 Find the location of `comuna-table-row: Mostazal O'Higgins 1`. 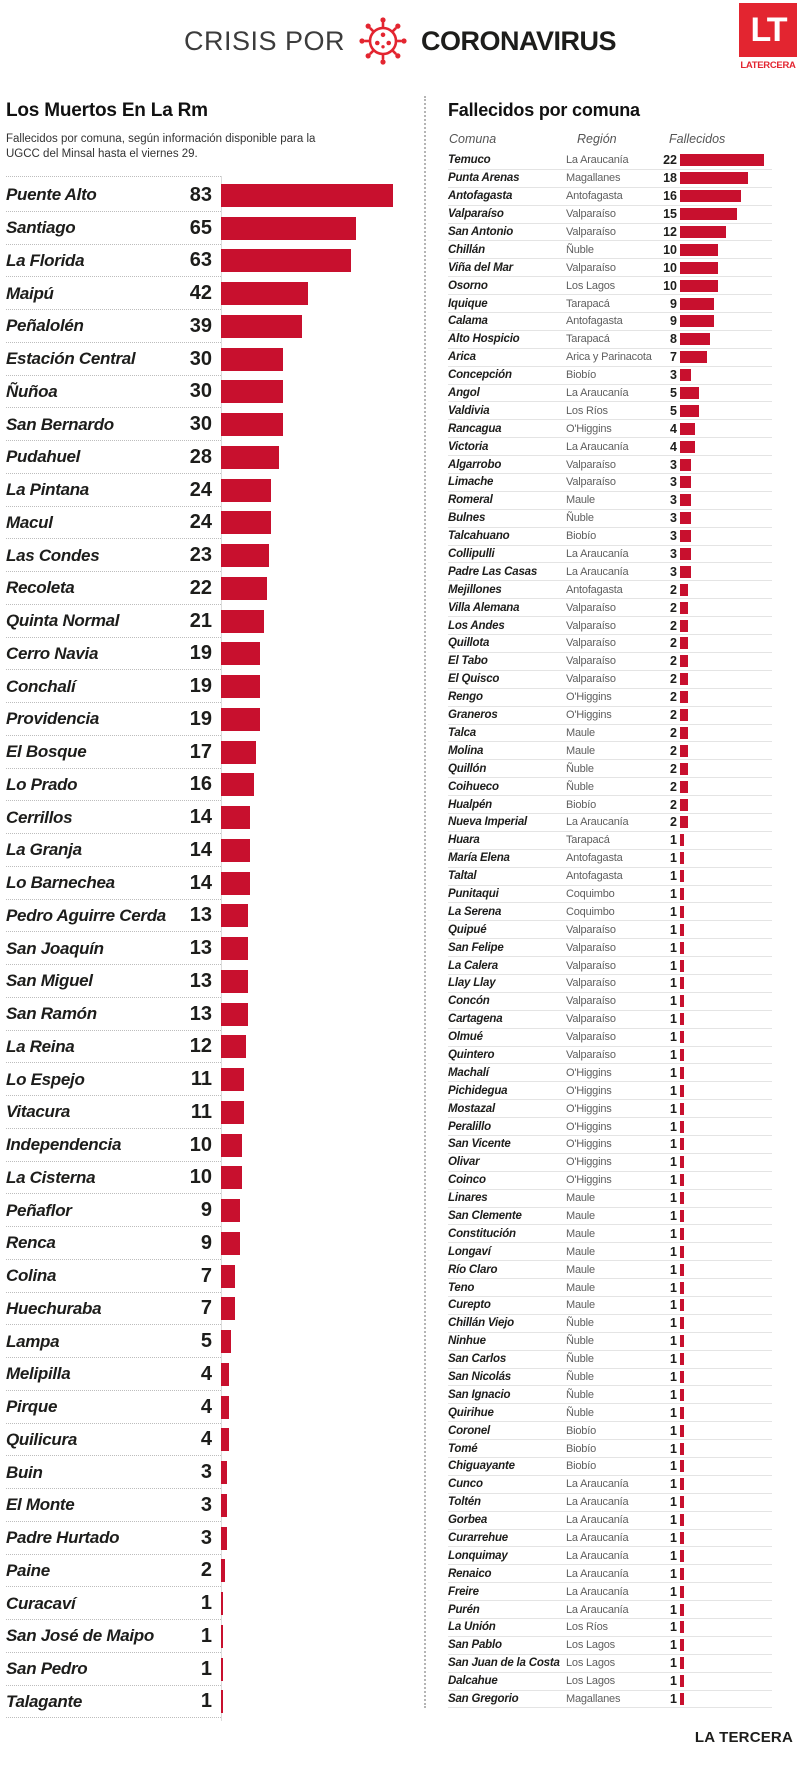

comuna-table-row: Mostazal O'Higgins 1 is located at coordinates (610, 1109).